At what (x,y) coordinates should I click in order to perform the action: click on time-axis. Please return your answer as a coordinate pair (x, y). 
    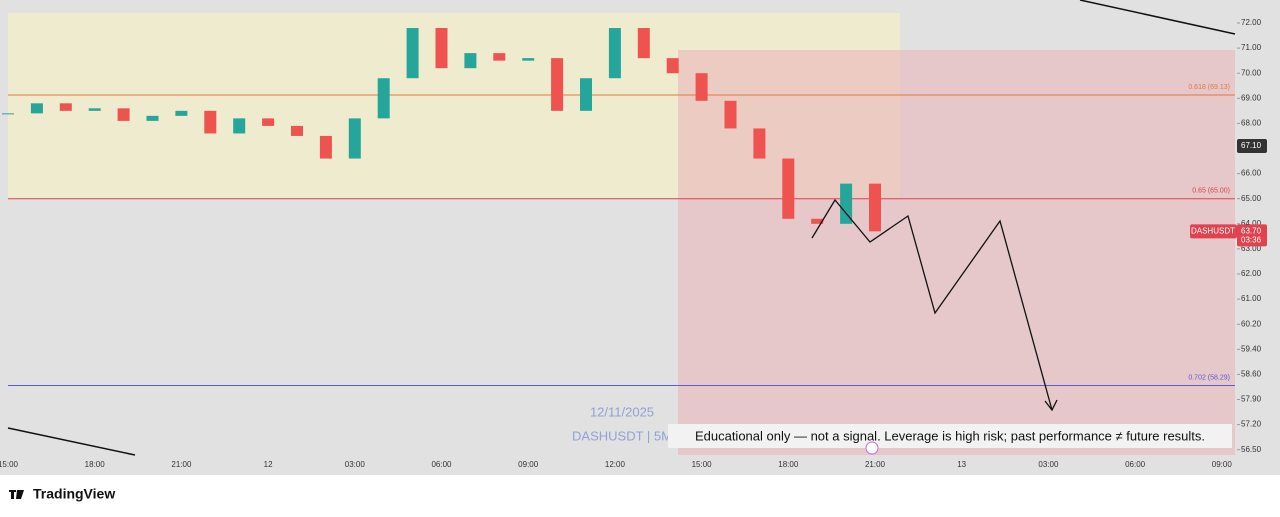
    Looking at the image, I should click on (618, 466).